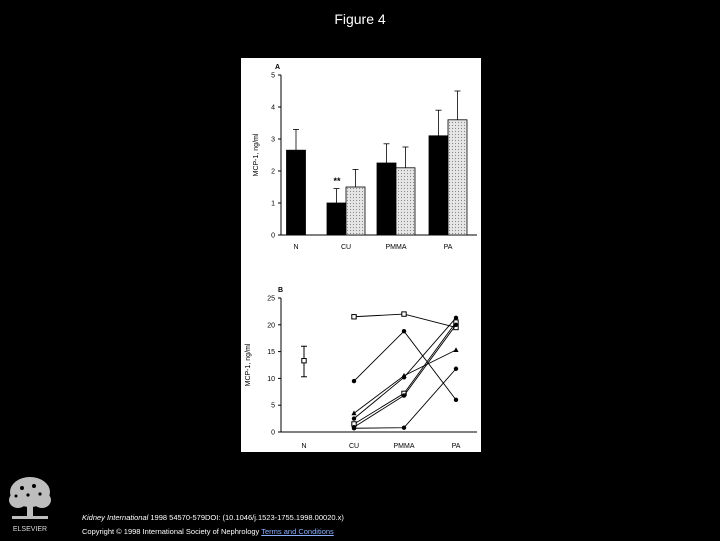 This screenshot has height=541, width=720. Describe the element at coordinates (360, 19) in the screenshot. I see `figure-title: Figure 4` at that location.